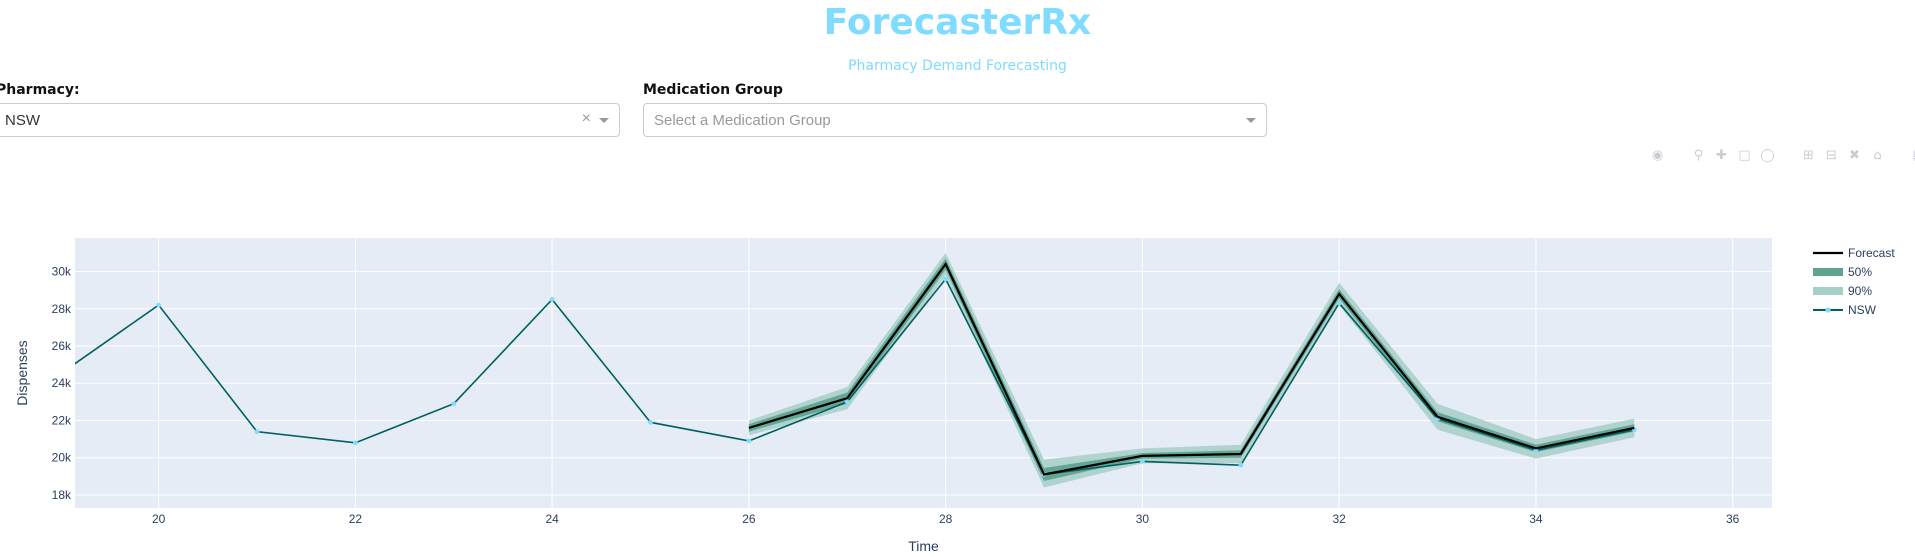 This screenshot has width=1915, height=557. I want to click on x-tick-label: 22, so click(356, 519).